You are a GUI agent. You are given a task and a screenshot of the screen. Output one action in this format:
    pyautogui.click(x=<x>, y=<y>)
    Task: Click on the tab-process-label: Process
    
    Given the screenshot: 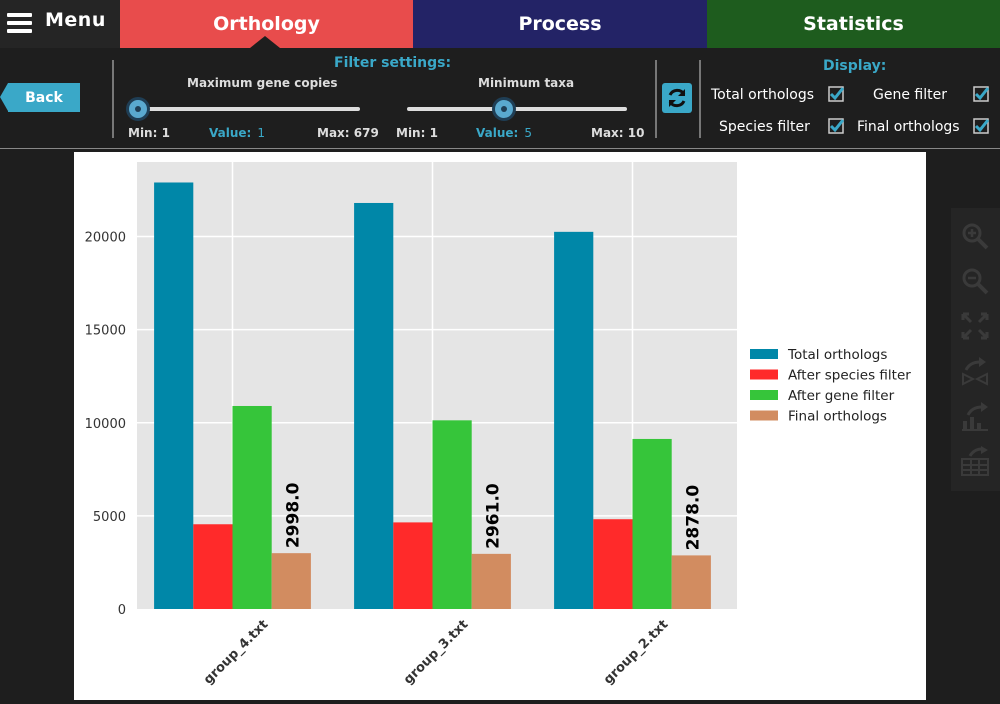 What is the action you would take?
    pyautogui.click(x=560, y=24)
    